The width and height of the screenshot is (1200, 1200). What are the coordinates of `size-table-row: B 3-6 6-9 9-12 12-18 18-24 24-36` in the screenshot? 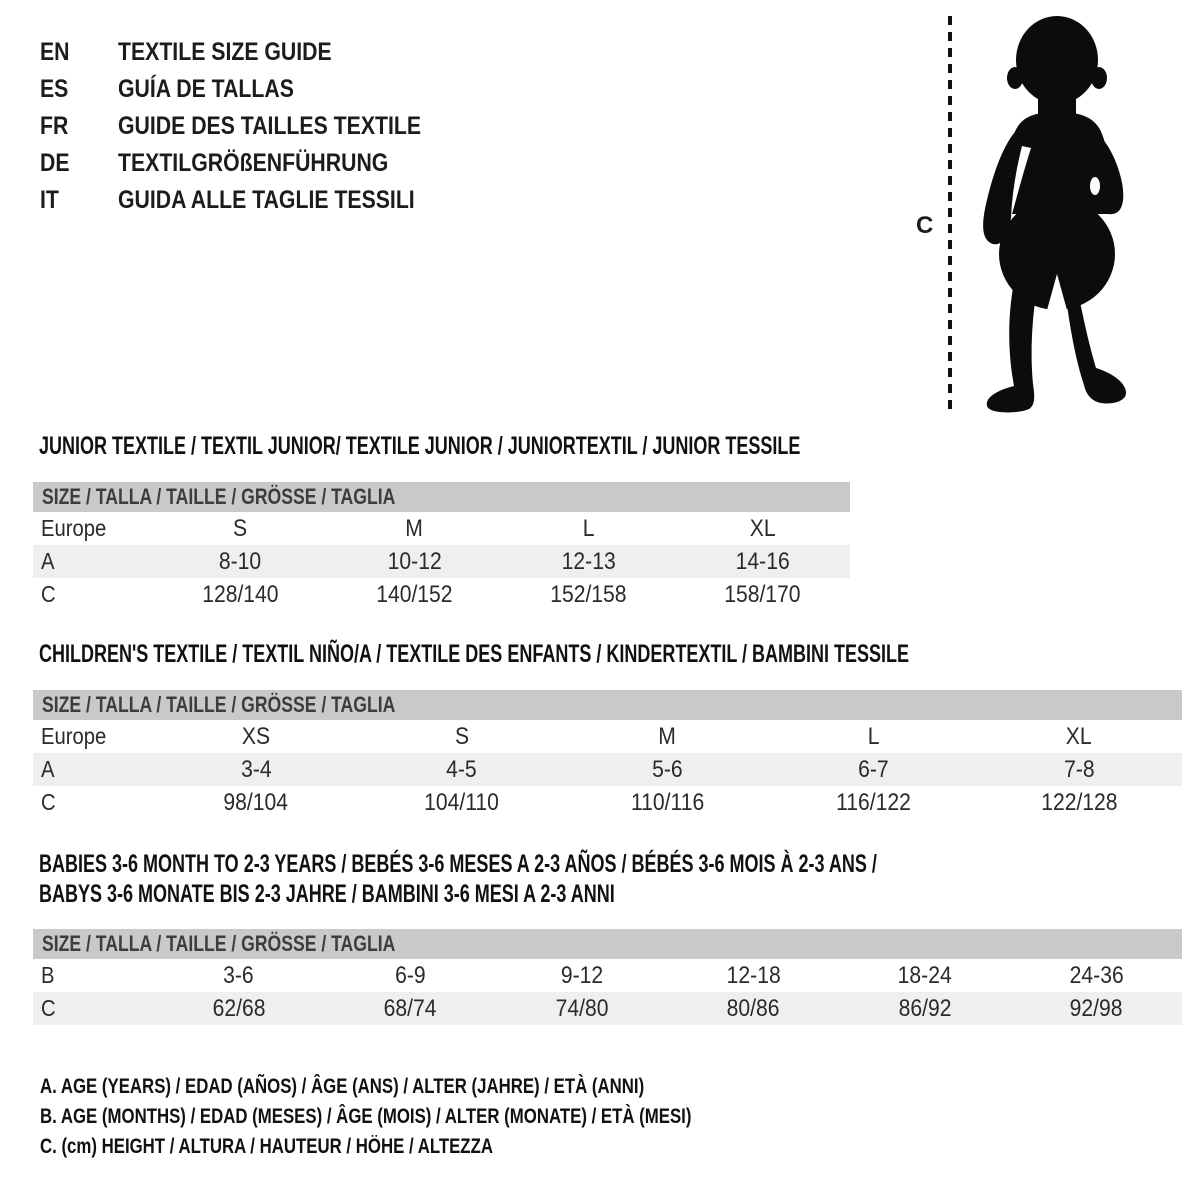 It's located at (607, 975).